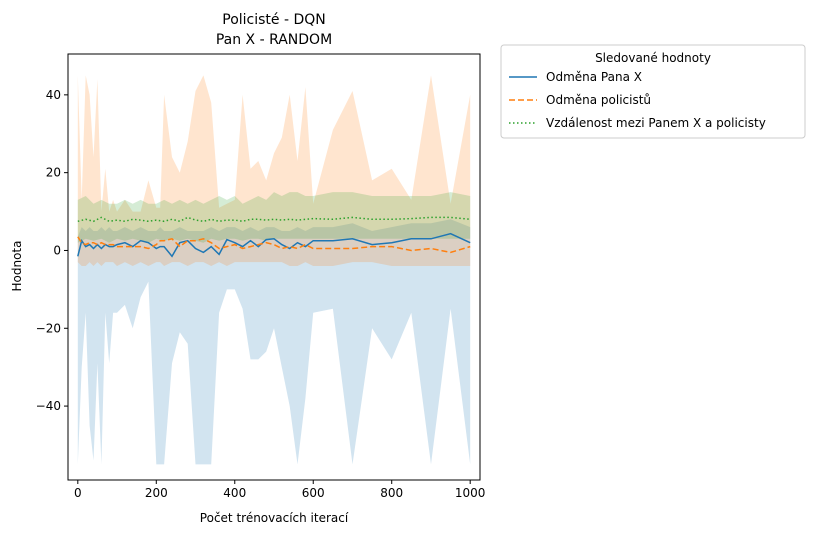 The height and width of the screenshot is (533, 816). Describe the element at coordinates (594, 77) in the screenshot. I see `legend-label-0: Odměna Pana X` at that location.